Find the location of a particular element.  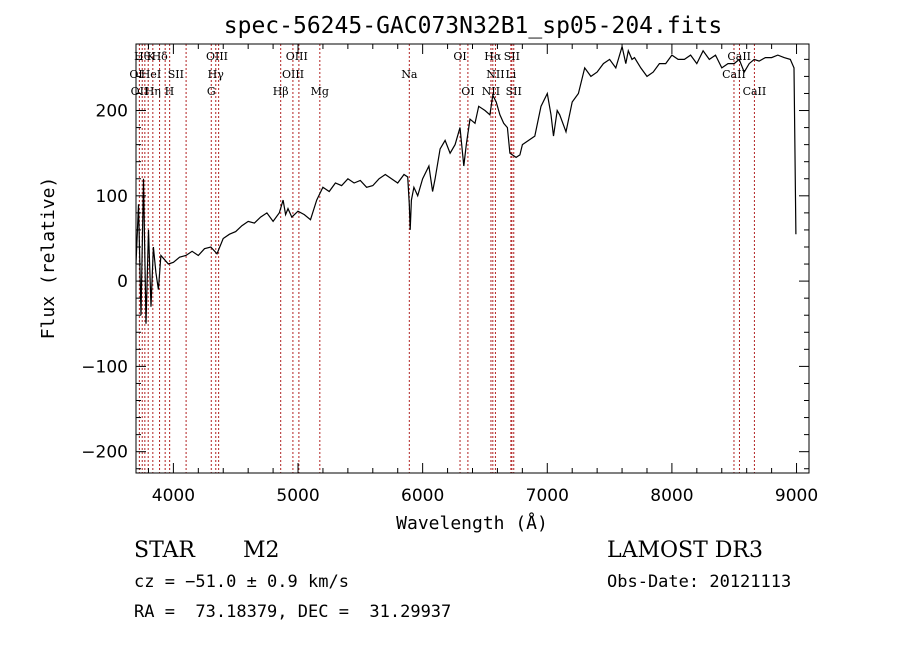

line-label: Hβ is located at coordinates (281, 91).